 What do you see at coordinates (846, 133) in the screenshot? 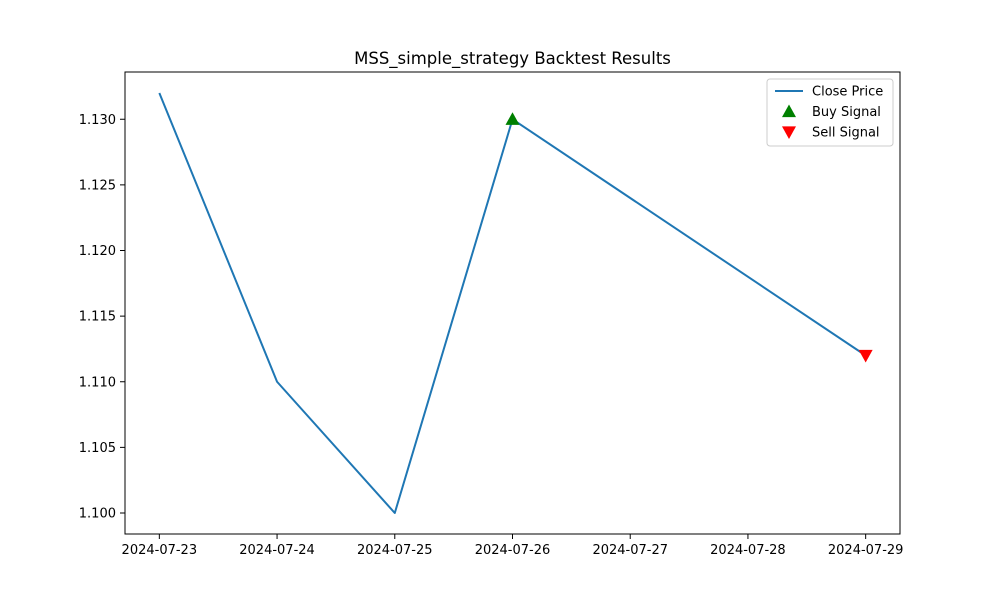
I see `legend-label: Sell Signal` at bounding box center [846, 133].